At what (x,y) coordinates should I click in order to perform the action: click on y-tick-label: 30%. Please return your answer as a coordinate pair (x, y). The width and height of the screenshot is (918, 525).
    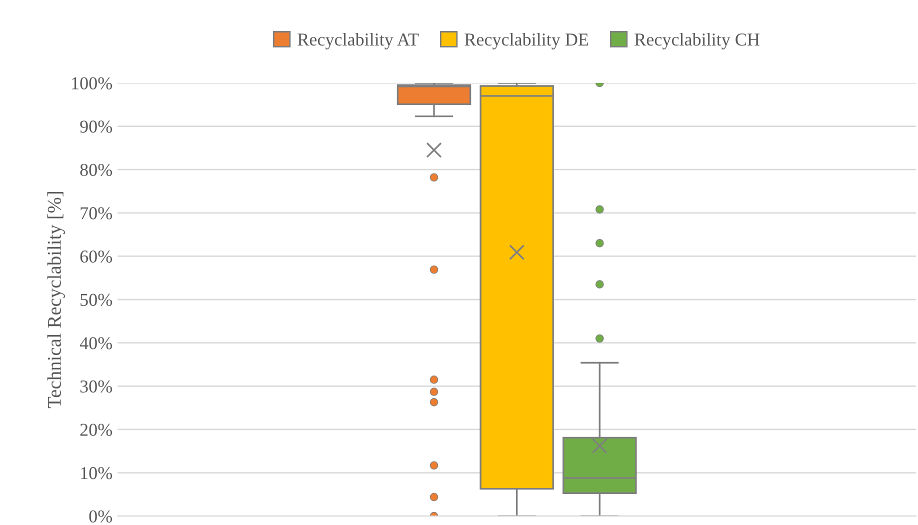
    Looking at the image, I should click on (96, 386).